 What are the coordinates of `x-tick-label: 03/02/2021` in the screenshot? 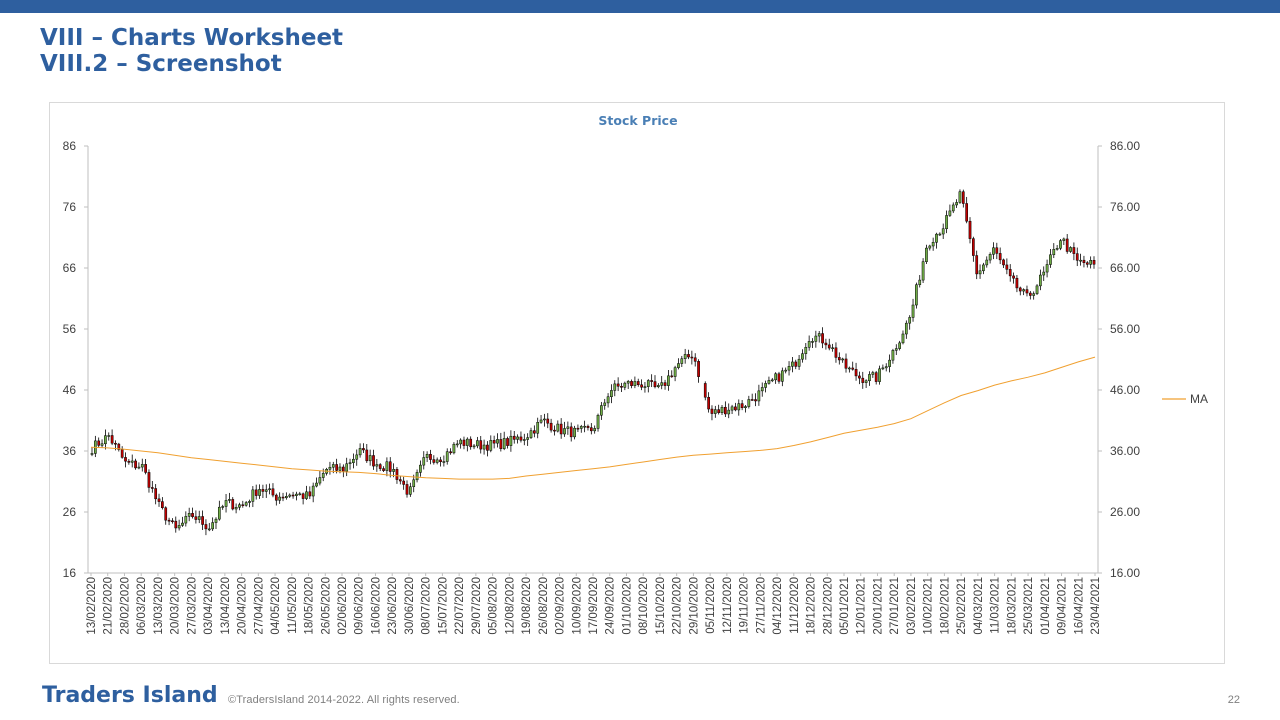 It's located at (912, 606).